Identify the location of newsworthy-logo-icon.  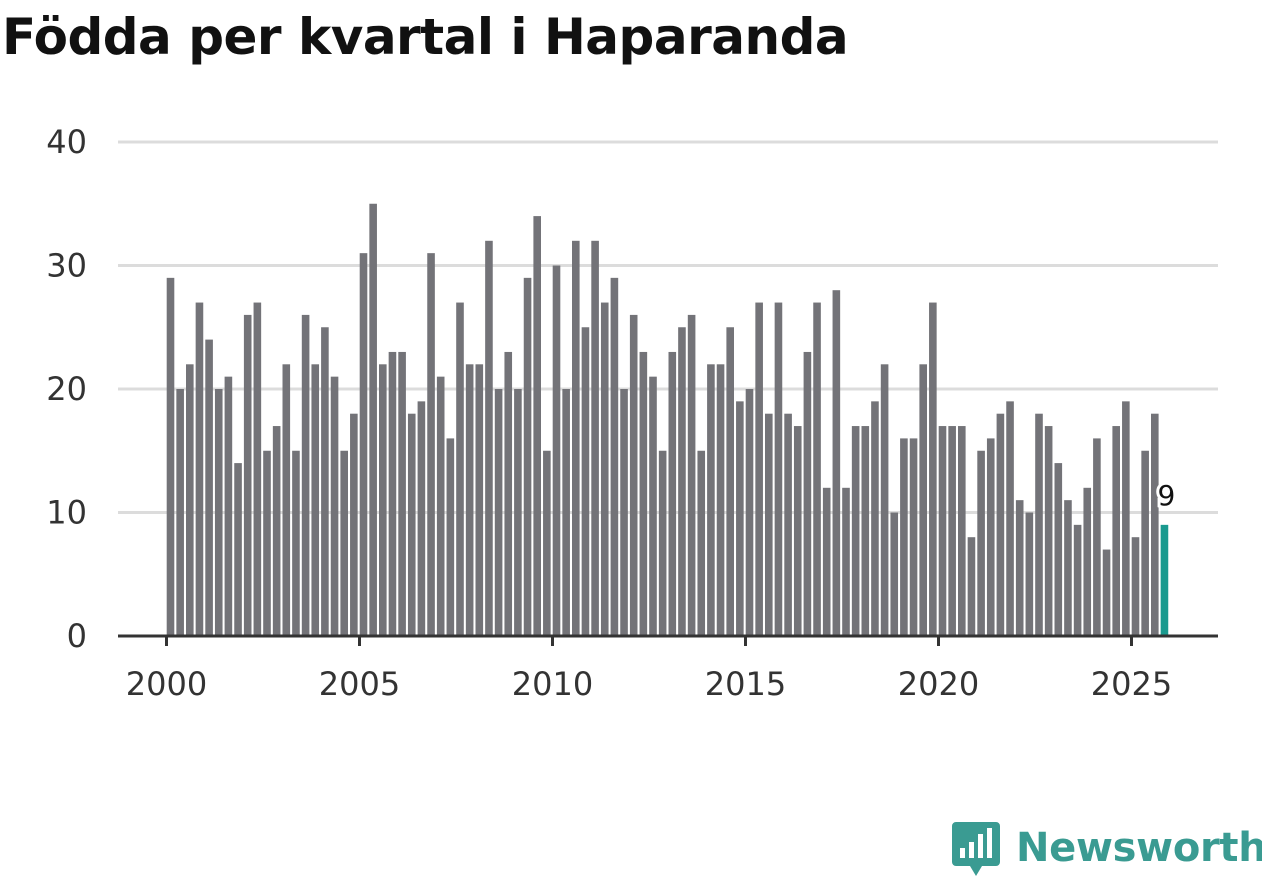
(976, 849).